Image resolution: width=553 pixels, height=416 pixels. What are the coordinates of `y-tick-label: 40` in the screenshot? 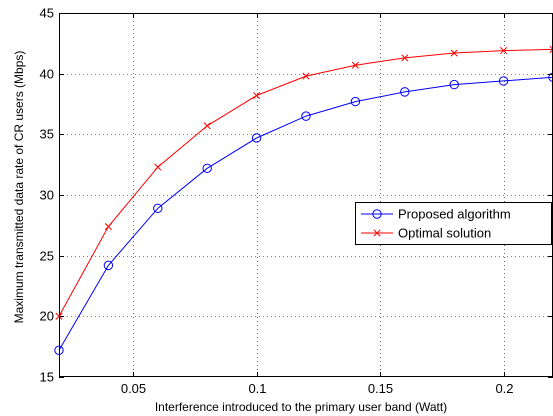 It's located at (47, 74).